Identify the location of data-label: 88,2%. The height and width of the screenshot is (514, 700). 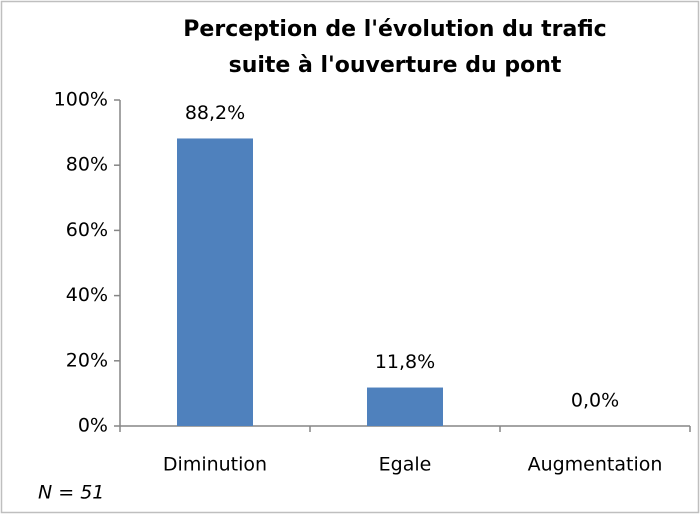
(215, 113).